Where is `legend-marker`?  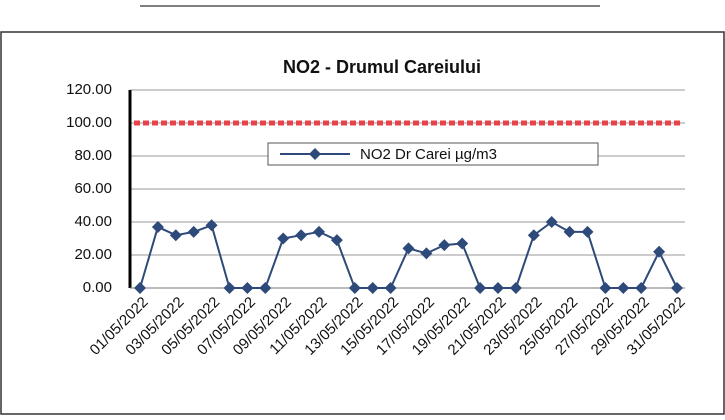 legend-marker is located at coordinates (315, 154).